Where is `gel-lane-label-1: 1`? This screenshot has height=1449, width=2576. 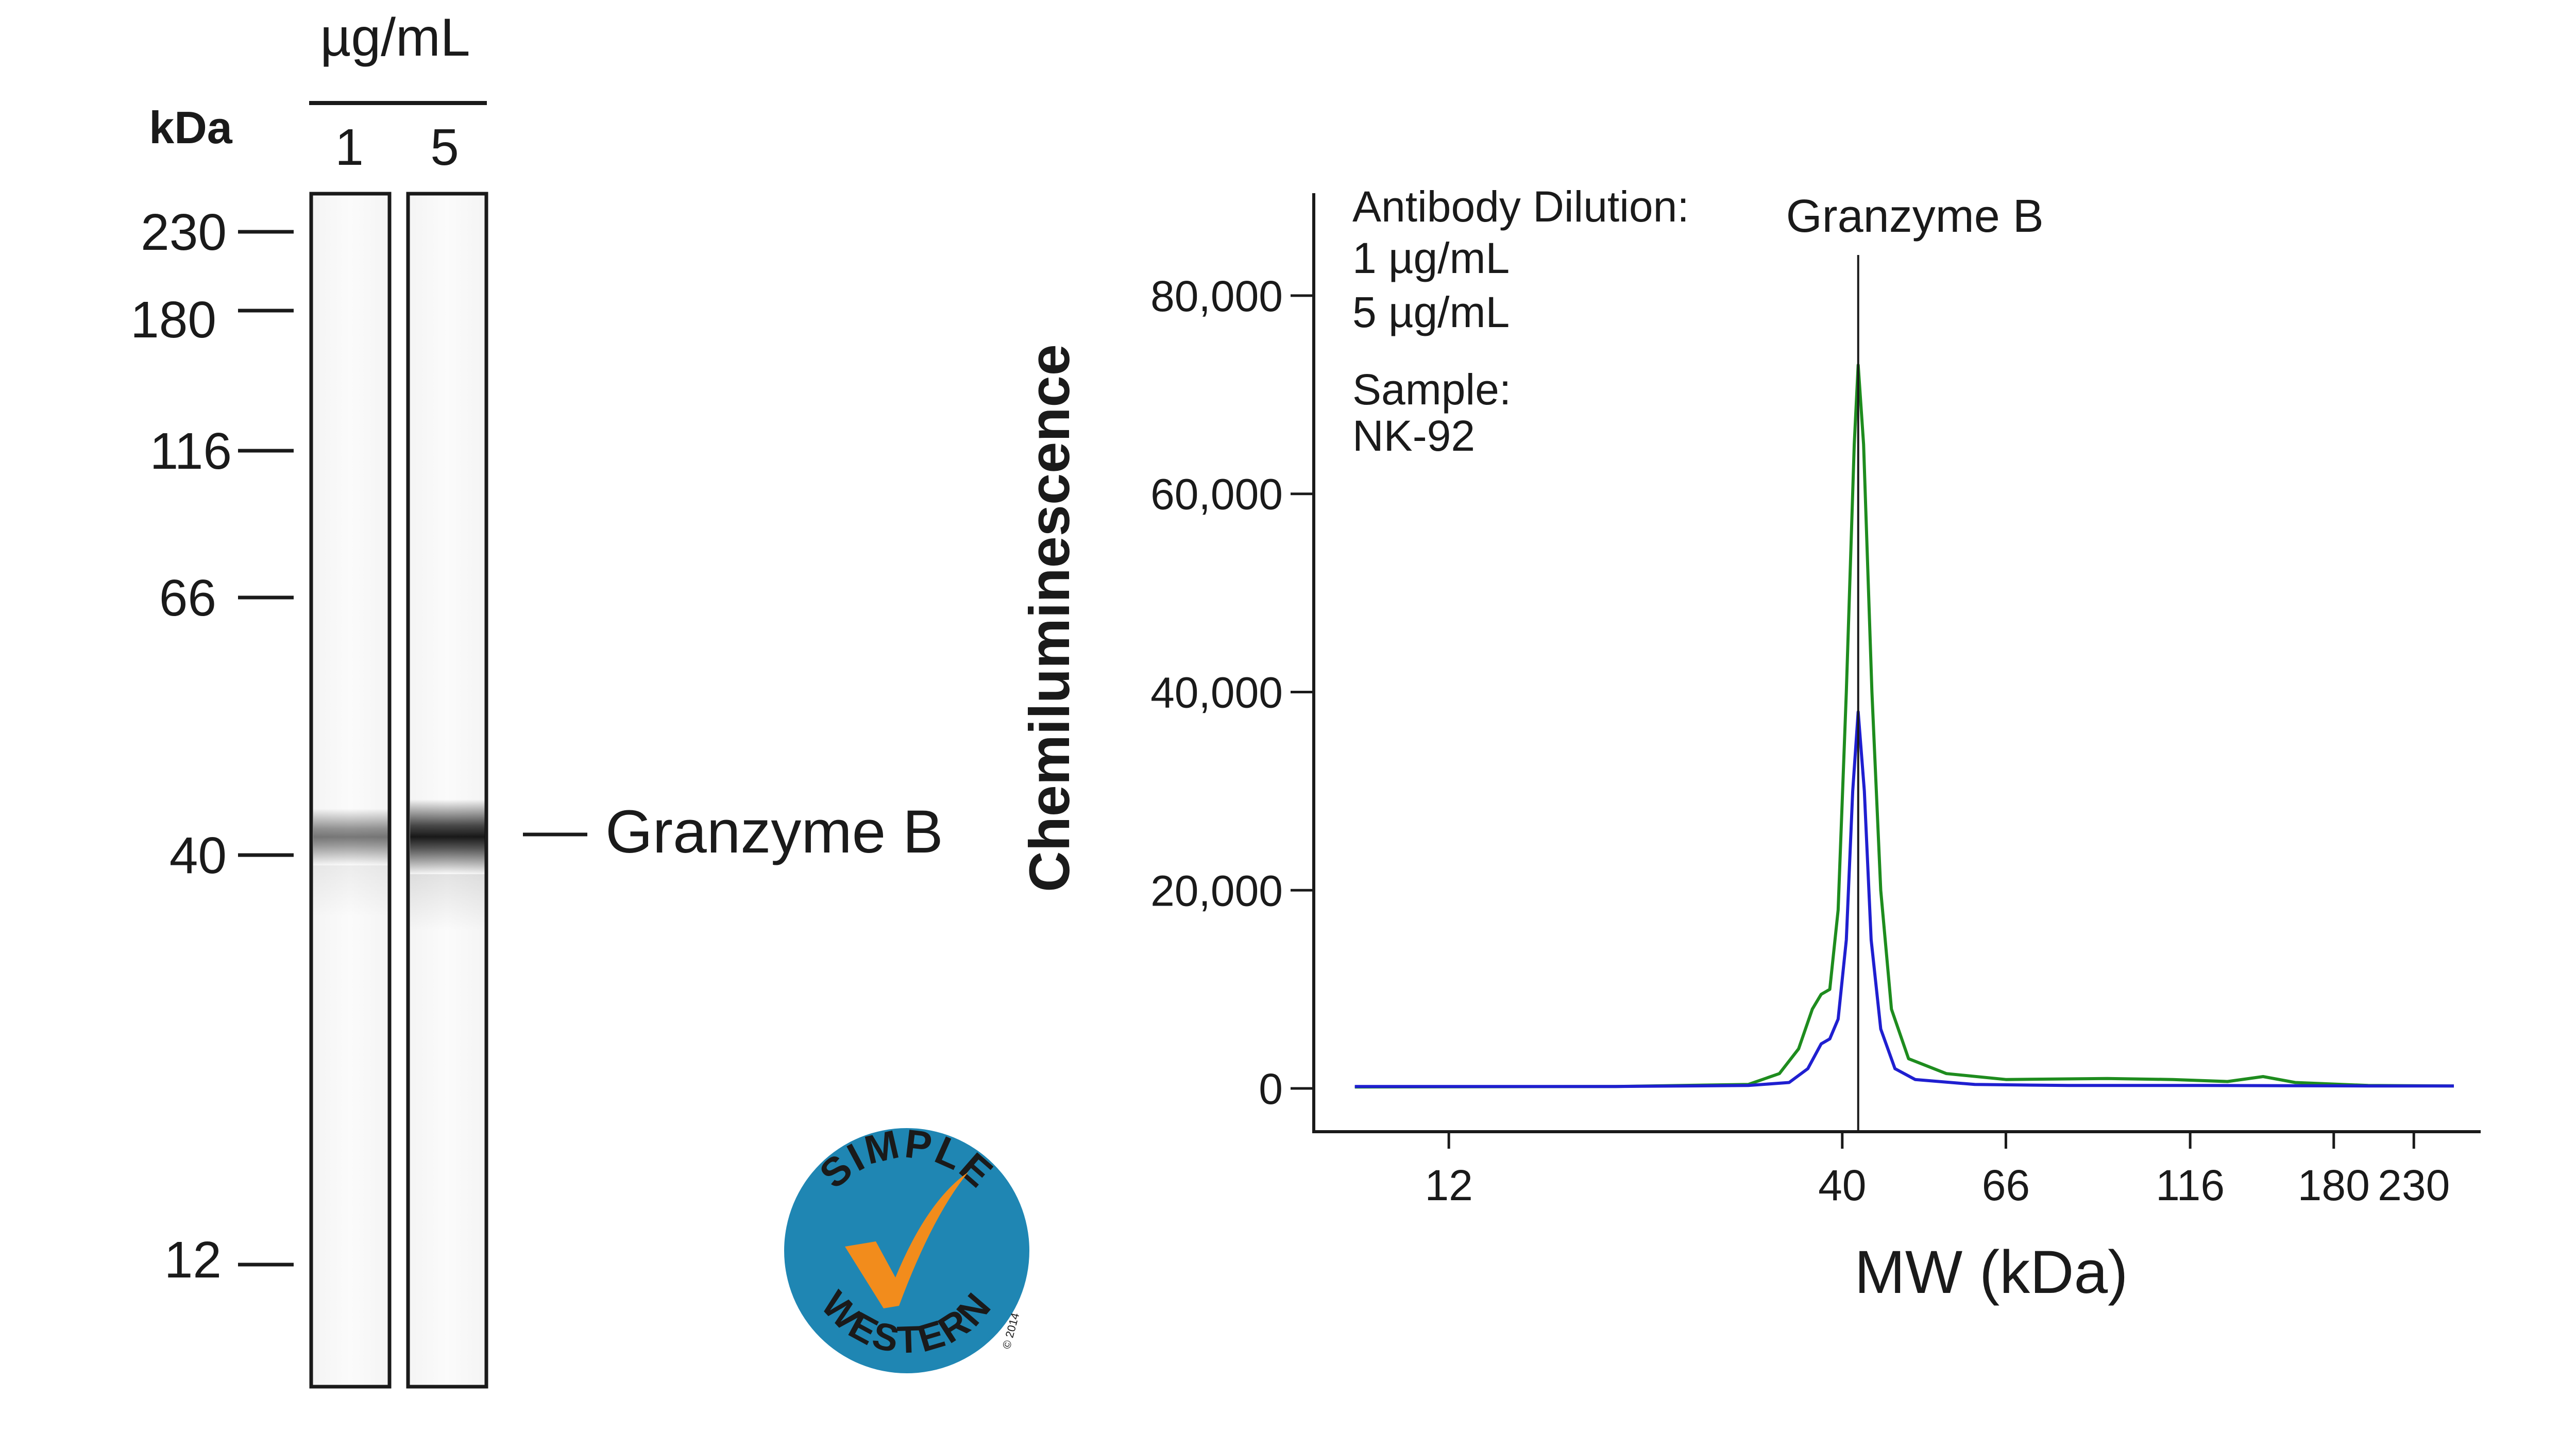
gel-lane-label-1: 1 is located at coordinates (350, 147).